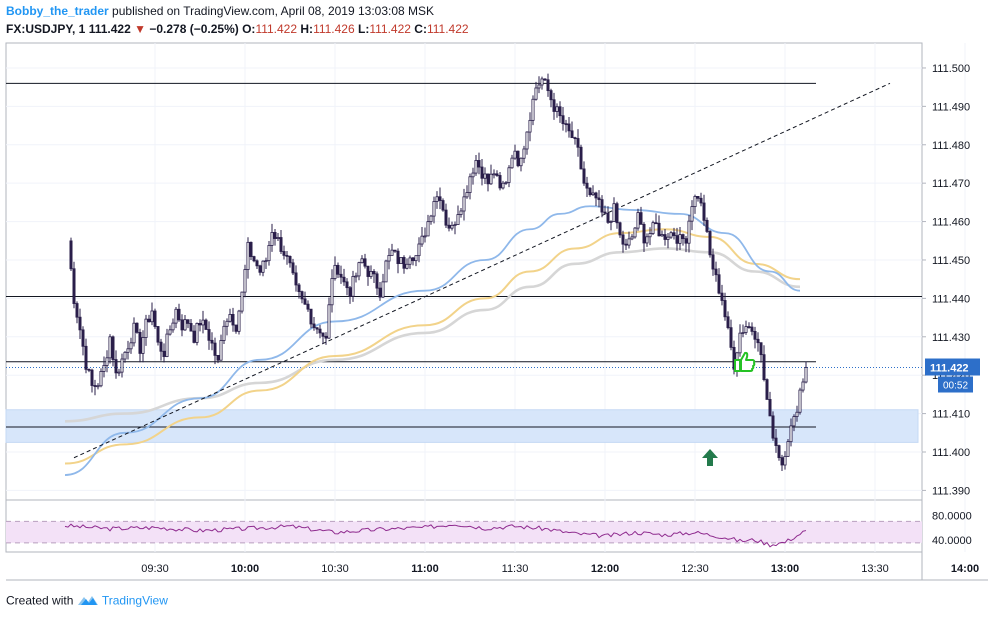 Image resolution: width=988 pixels, height=618 pixels. I want to click on y-tick-label: 111.490, so click(951, 107).